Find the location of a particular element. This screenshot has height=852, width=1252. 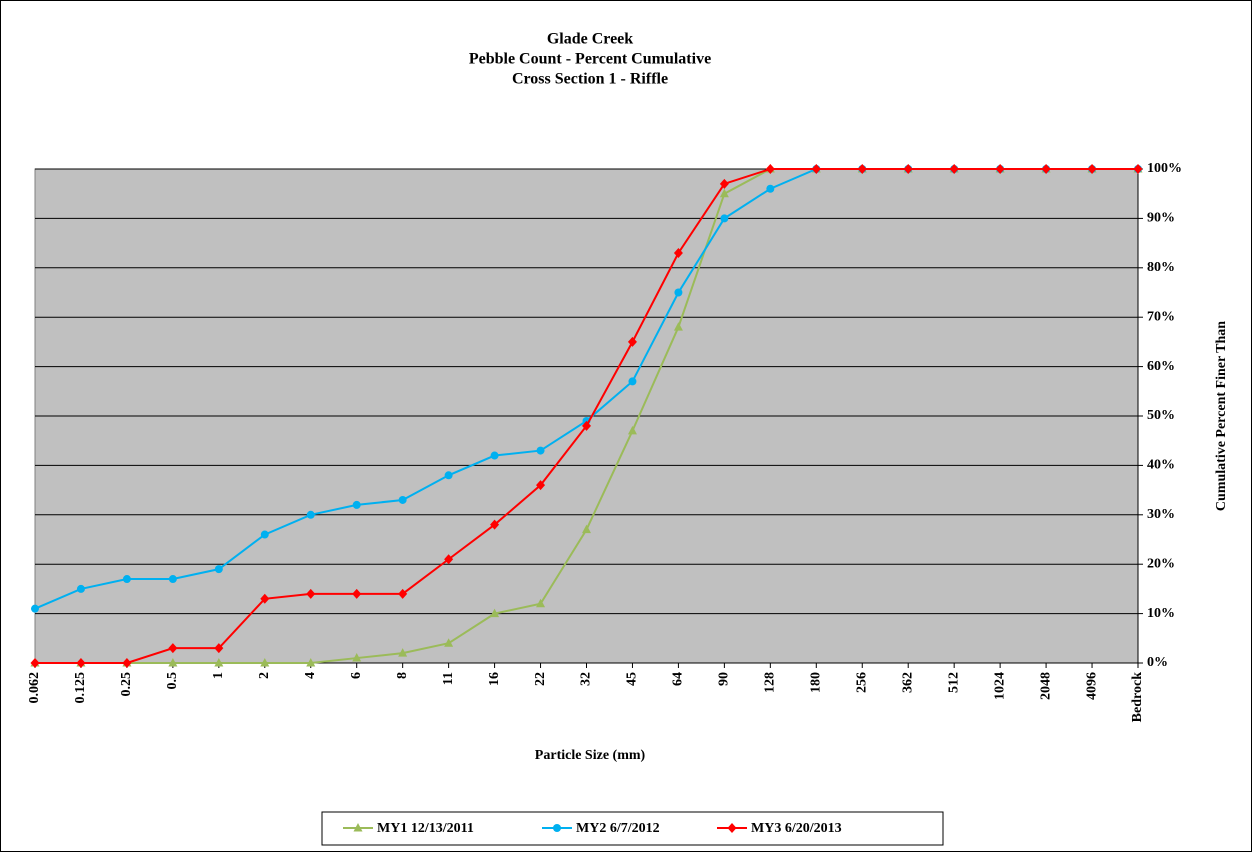

x-tick-label: 8 is located at coordinates (402, 675).